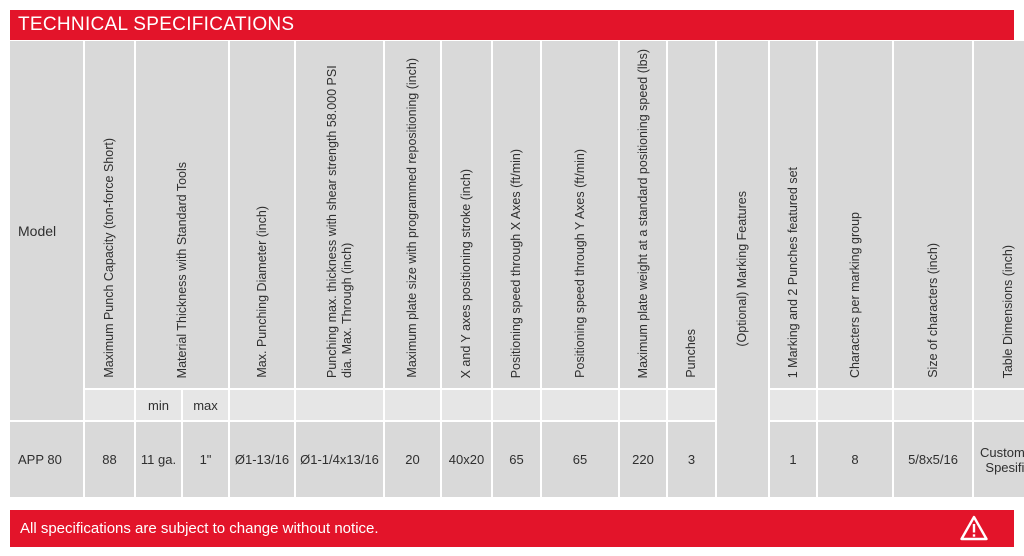 This screenshot has width=1024, height=556. I want to click on cell-chars-per-group: 8, so click(855, 459).